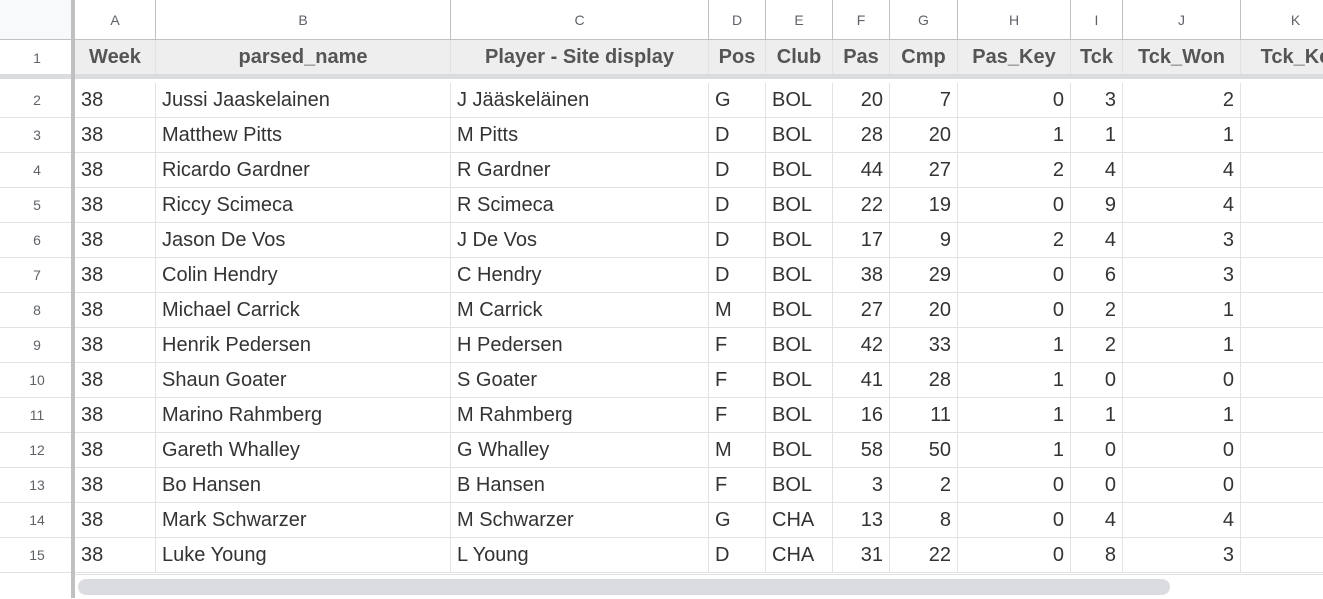  I want to click on header-cell-tck_key: Tck_Ke, so click(1282, 58).